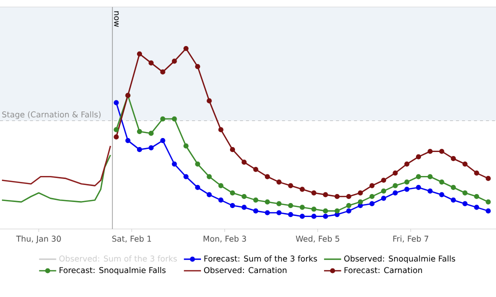 This screenshot has width=496, height=297. I want to click on x-tick-label: Sat, Feb 1, so click(132, 239).